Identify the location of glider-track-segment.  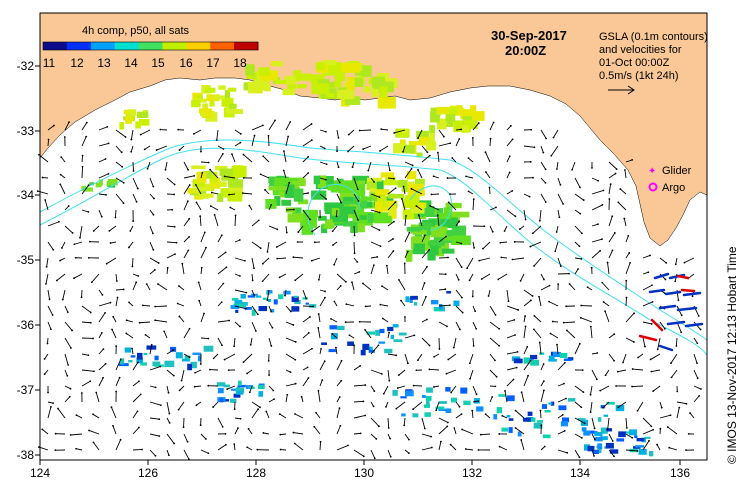
(666, 348).